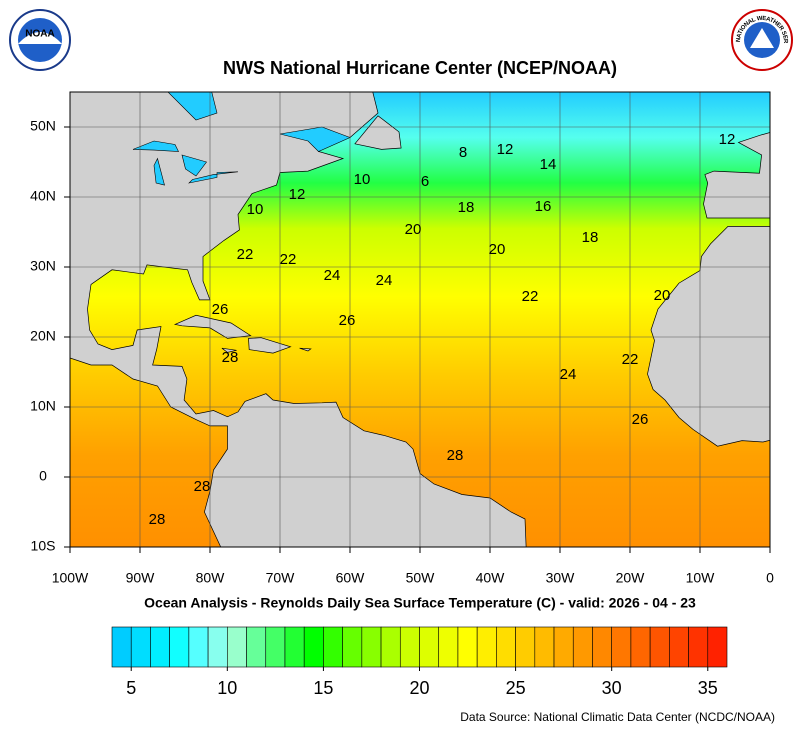 This screenshot has height=737, width=800. What do you see at coordinates (543, 206) in the screenshot?
I see `contour-label: 16` at bounding box center [543, 206].